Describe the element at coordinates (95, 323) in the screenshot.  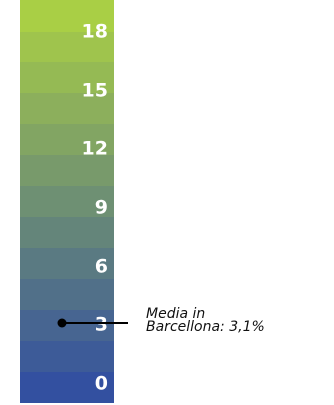
I see `marker-connector-line` at that location.